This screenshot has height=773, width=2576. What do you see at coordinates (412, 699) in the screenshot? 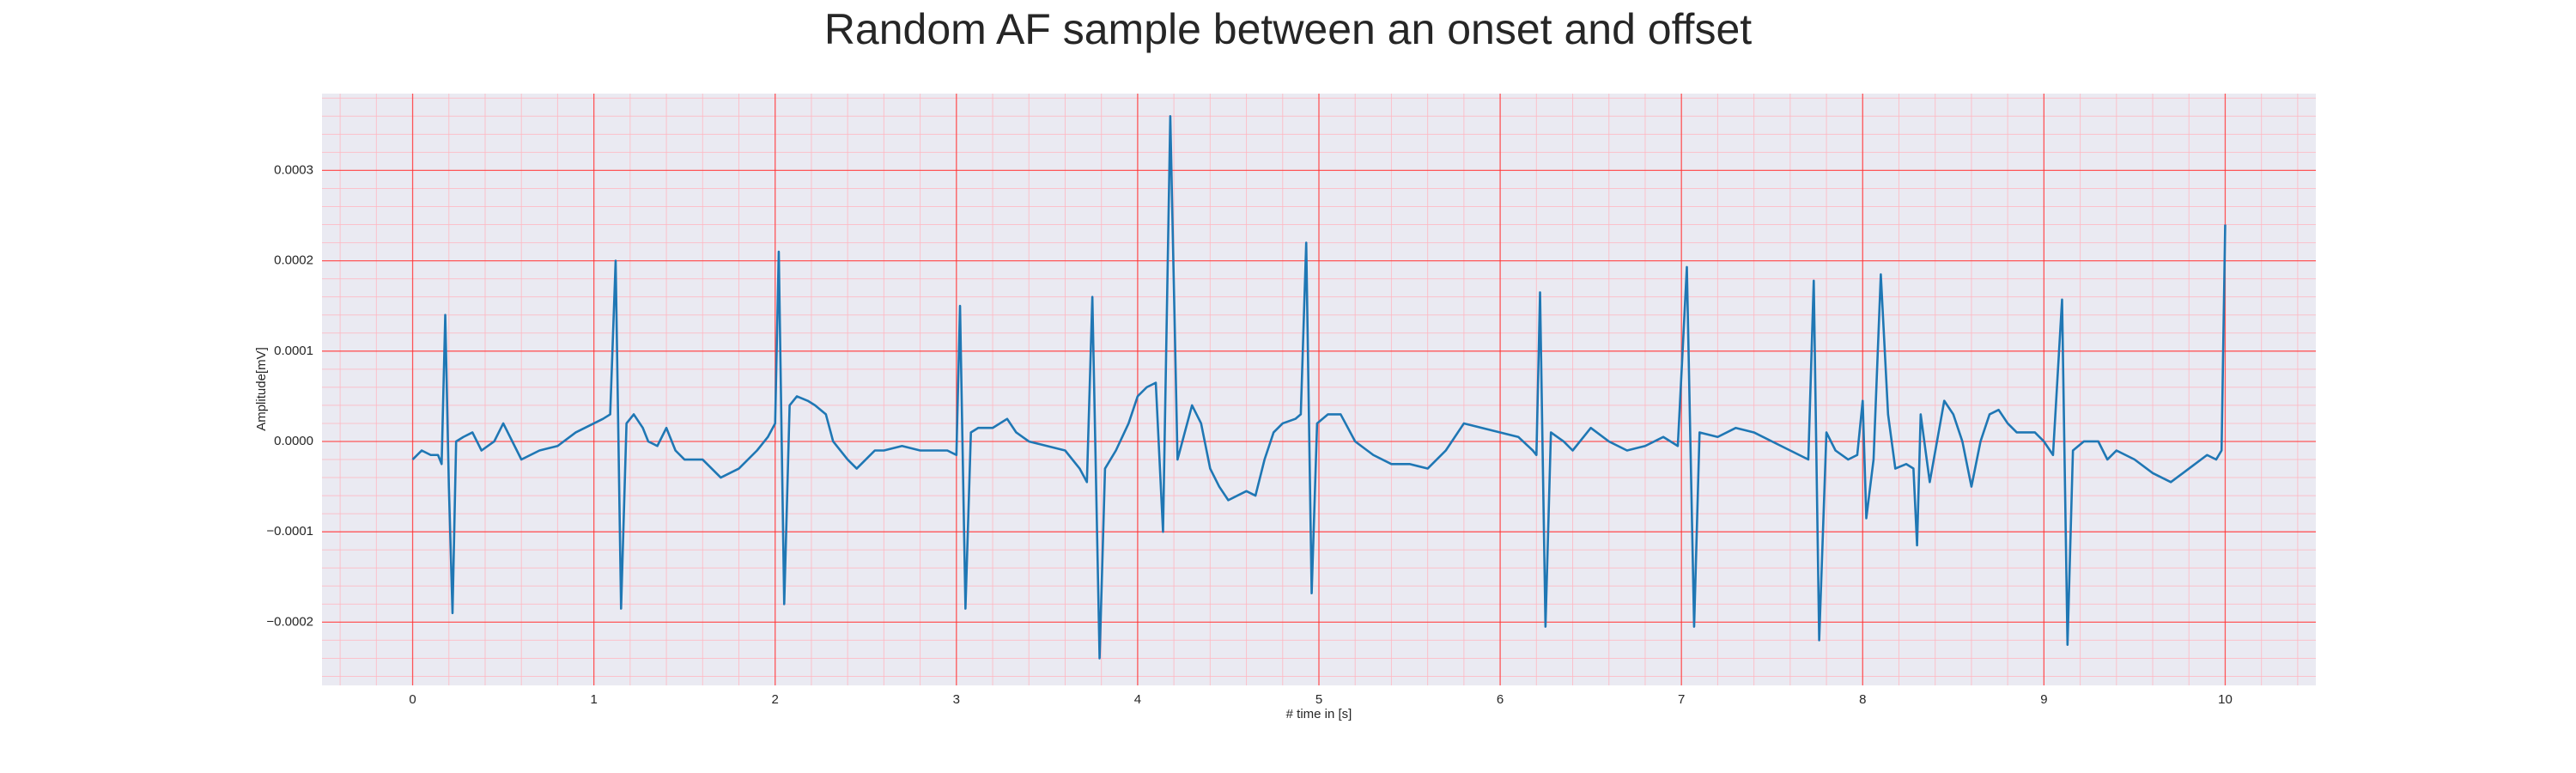
I see `x-tick-label: 0` at bounding box center [412, 699].